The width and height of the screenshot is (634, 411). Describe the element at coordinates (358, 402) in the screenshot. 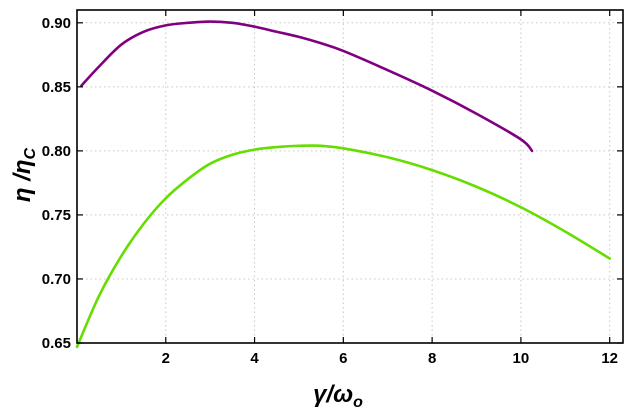

I see `x-axis-title-sub: o` at that location.